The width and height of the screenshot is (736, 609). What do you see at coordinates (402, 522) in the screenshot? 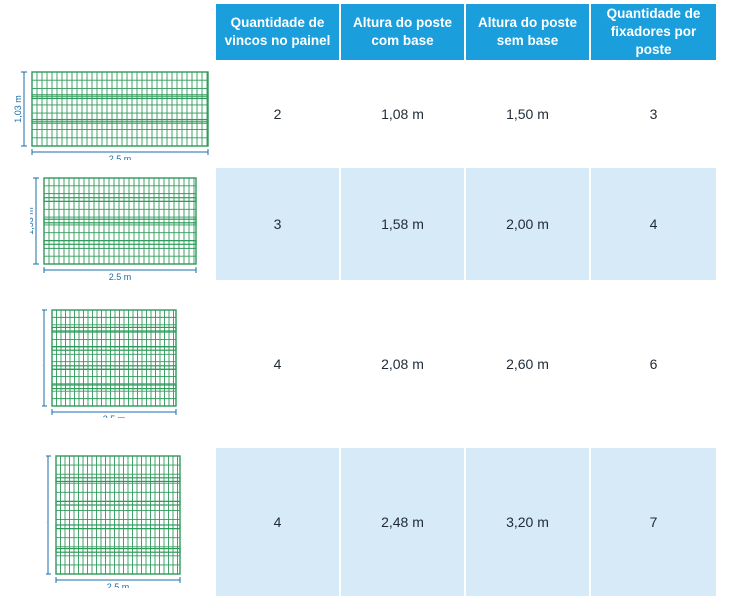
I see `cell-com-base: 2,48 m` at bounding box center [402, 522].